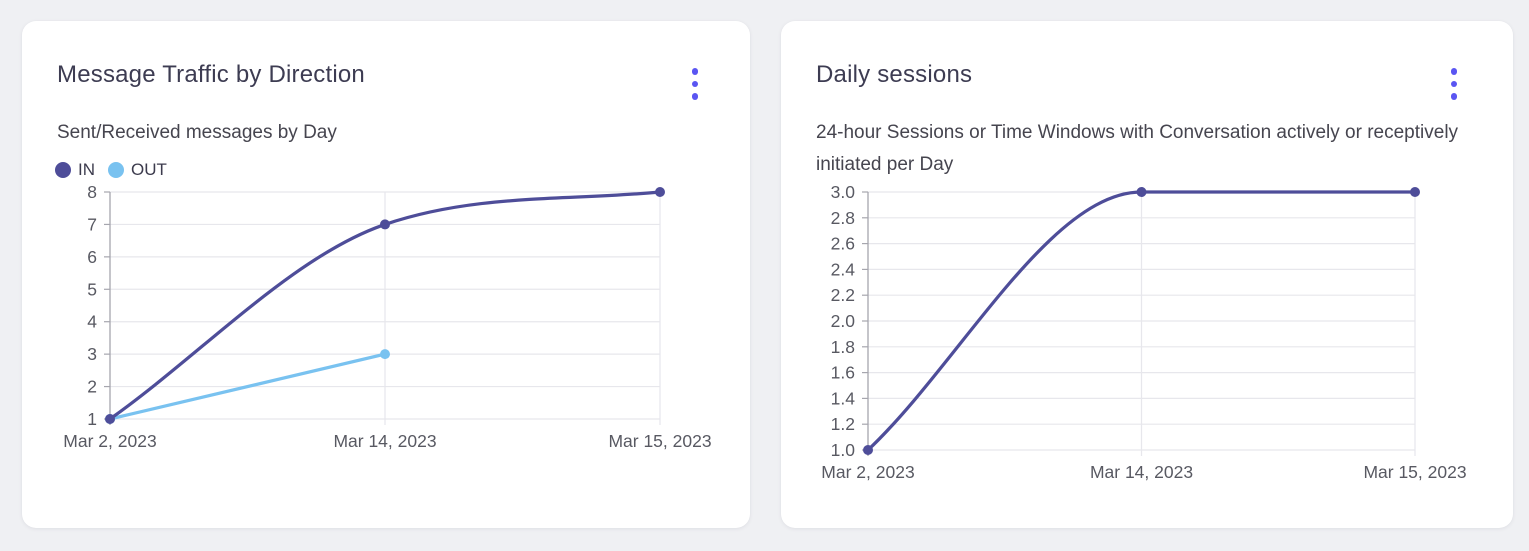  What do you see at coordinates (197, 132) in the screenshot?
I see `card-subtitle-message-traffic: Sent/Received messages by Day` at bounding box center [197, 132].